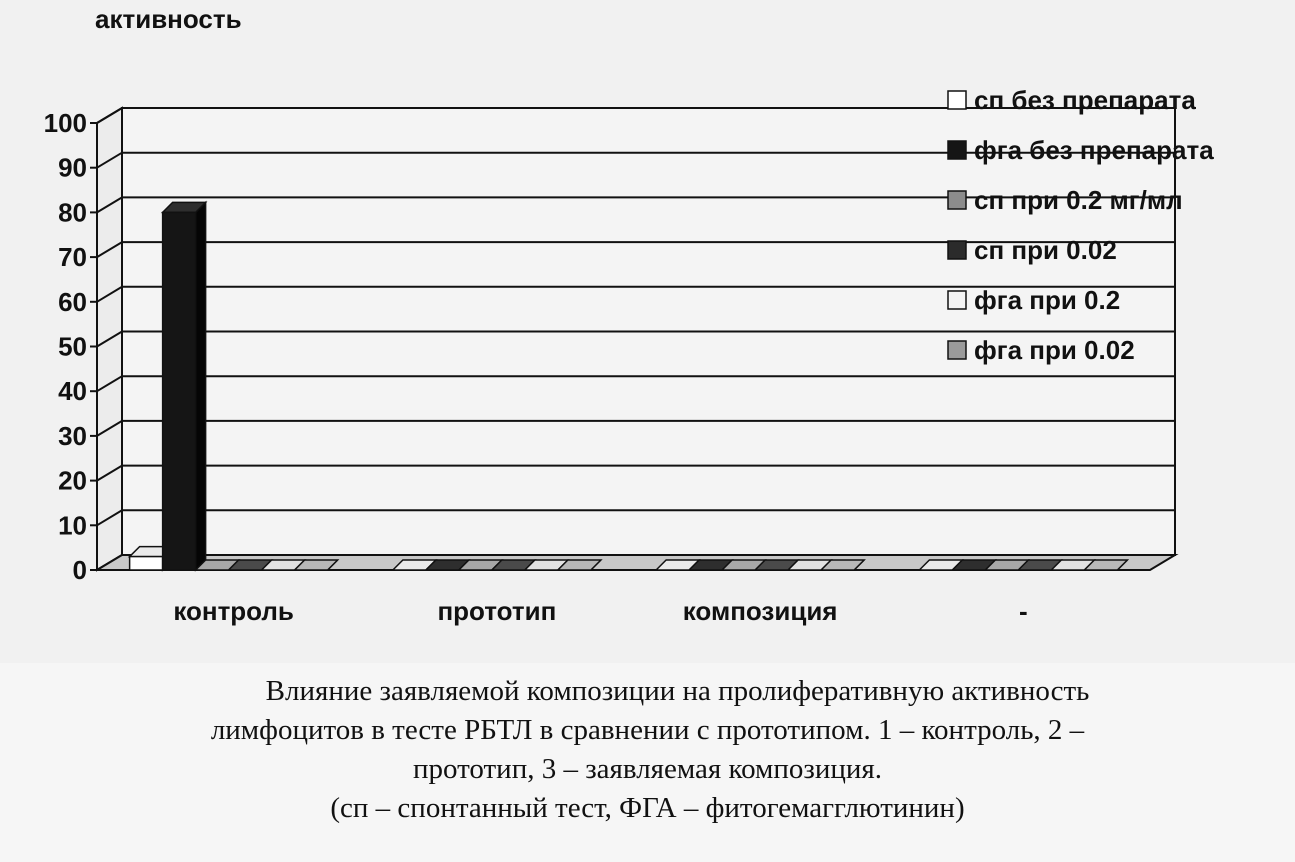 The image size is (1295, 862). I want to click on y-tick-label: 20, so click(72, 481).